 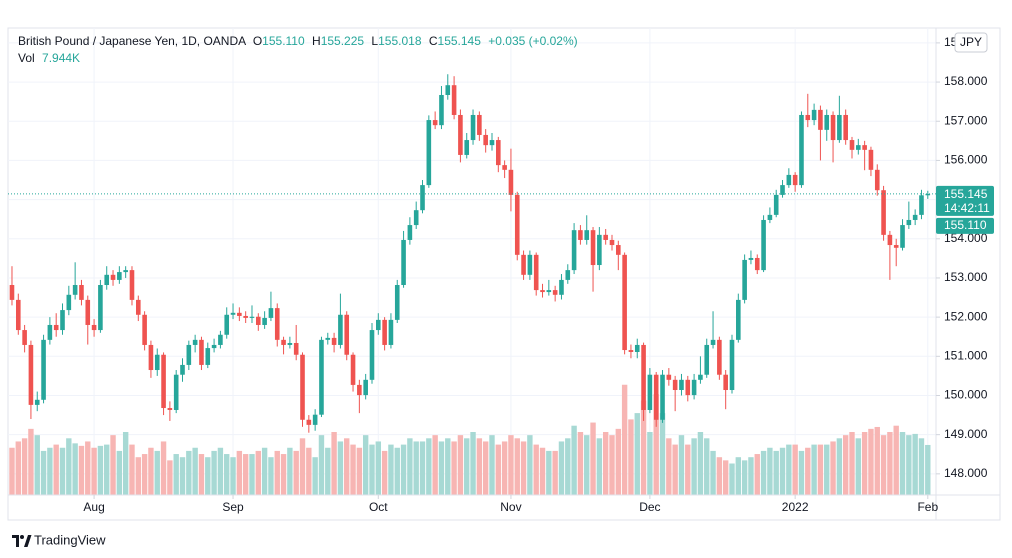 What do you see at coordinates (966, 473) in the screenshot?
I see `y-tick-label: 148.000` at bounding box center [966, 473].